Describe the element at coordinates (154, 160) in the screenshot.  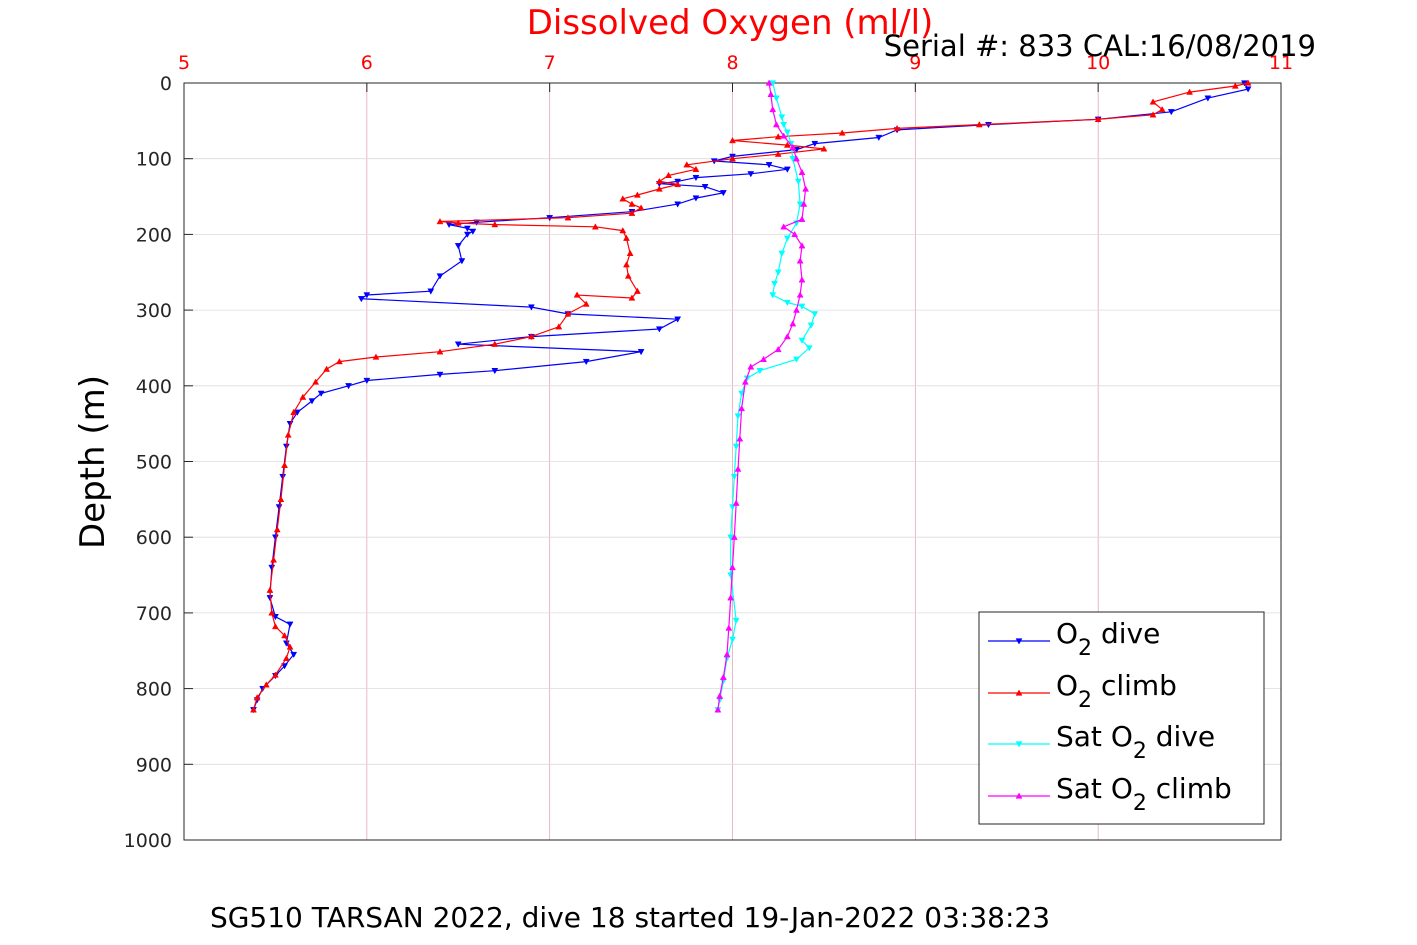
I see `y-tick-label: 100` at that location.